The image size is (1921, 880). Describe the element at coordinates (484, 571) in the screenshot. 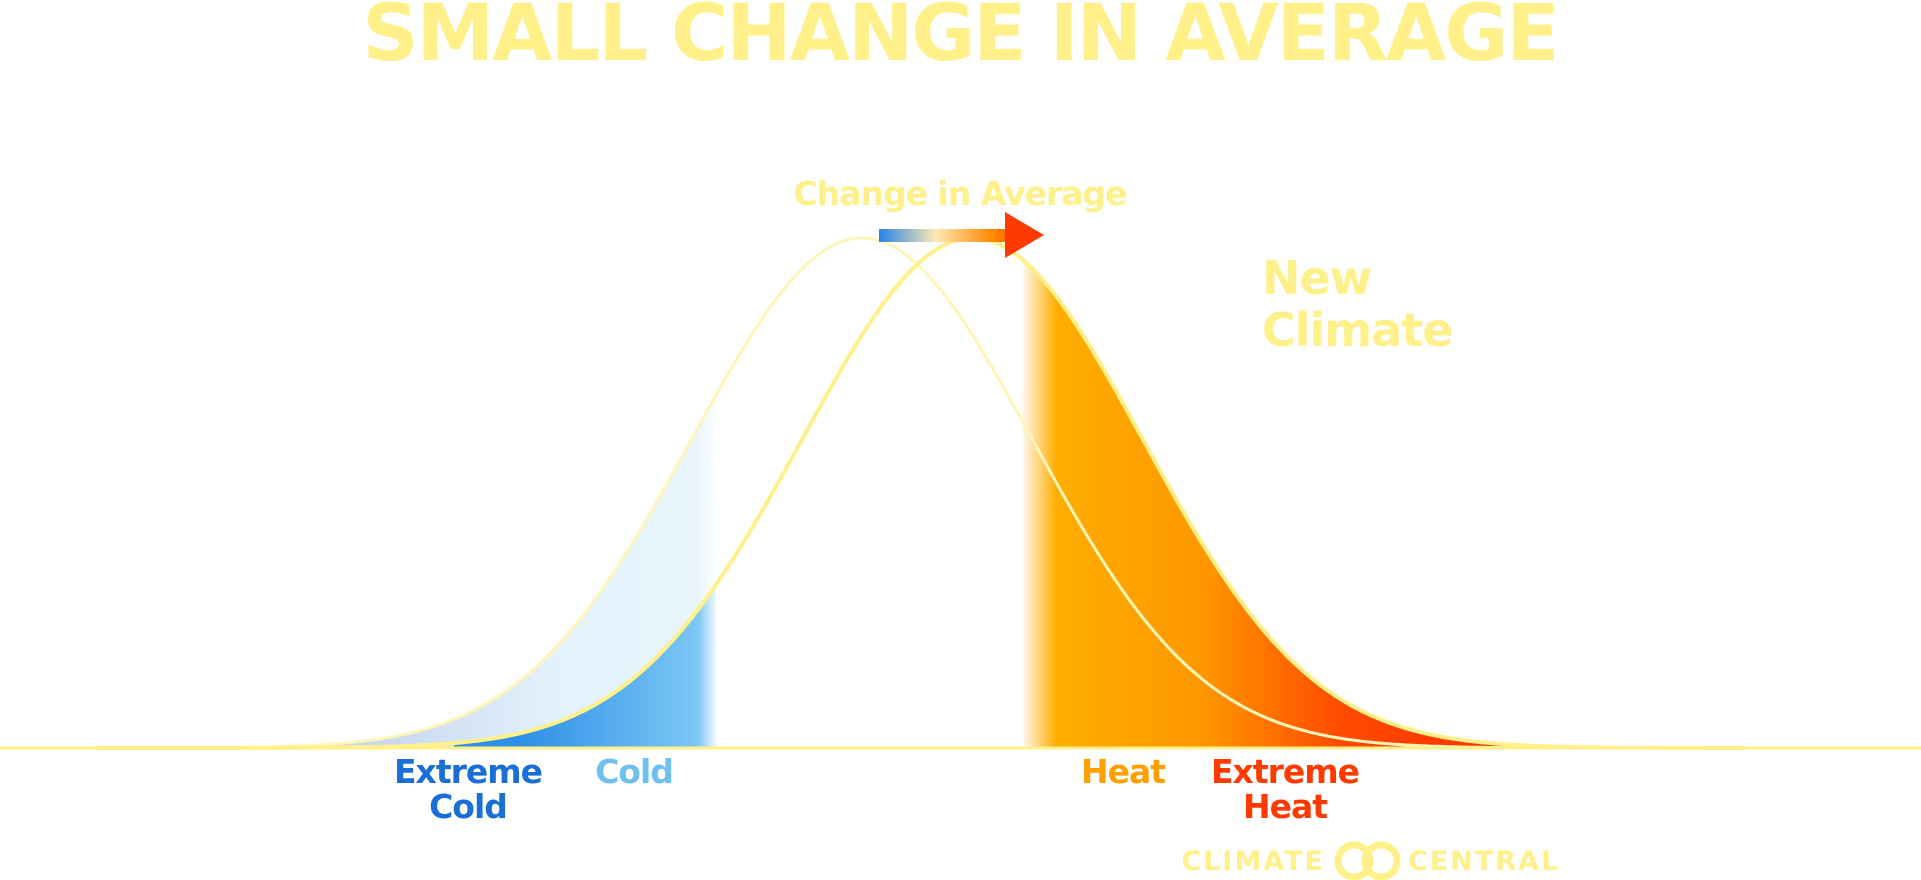

I see `cold-region` at that location.